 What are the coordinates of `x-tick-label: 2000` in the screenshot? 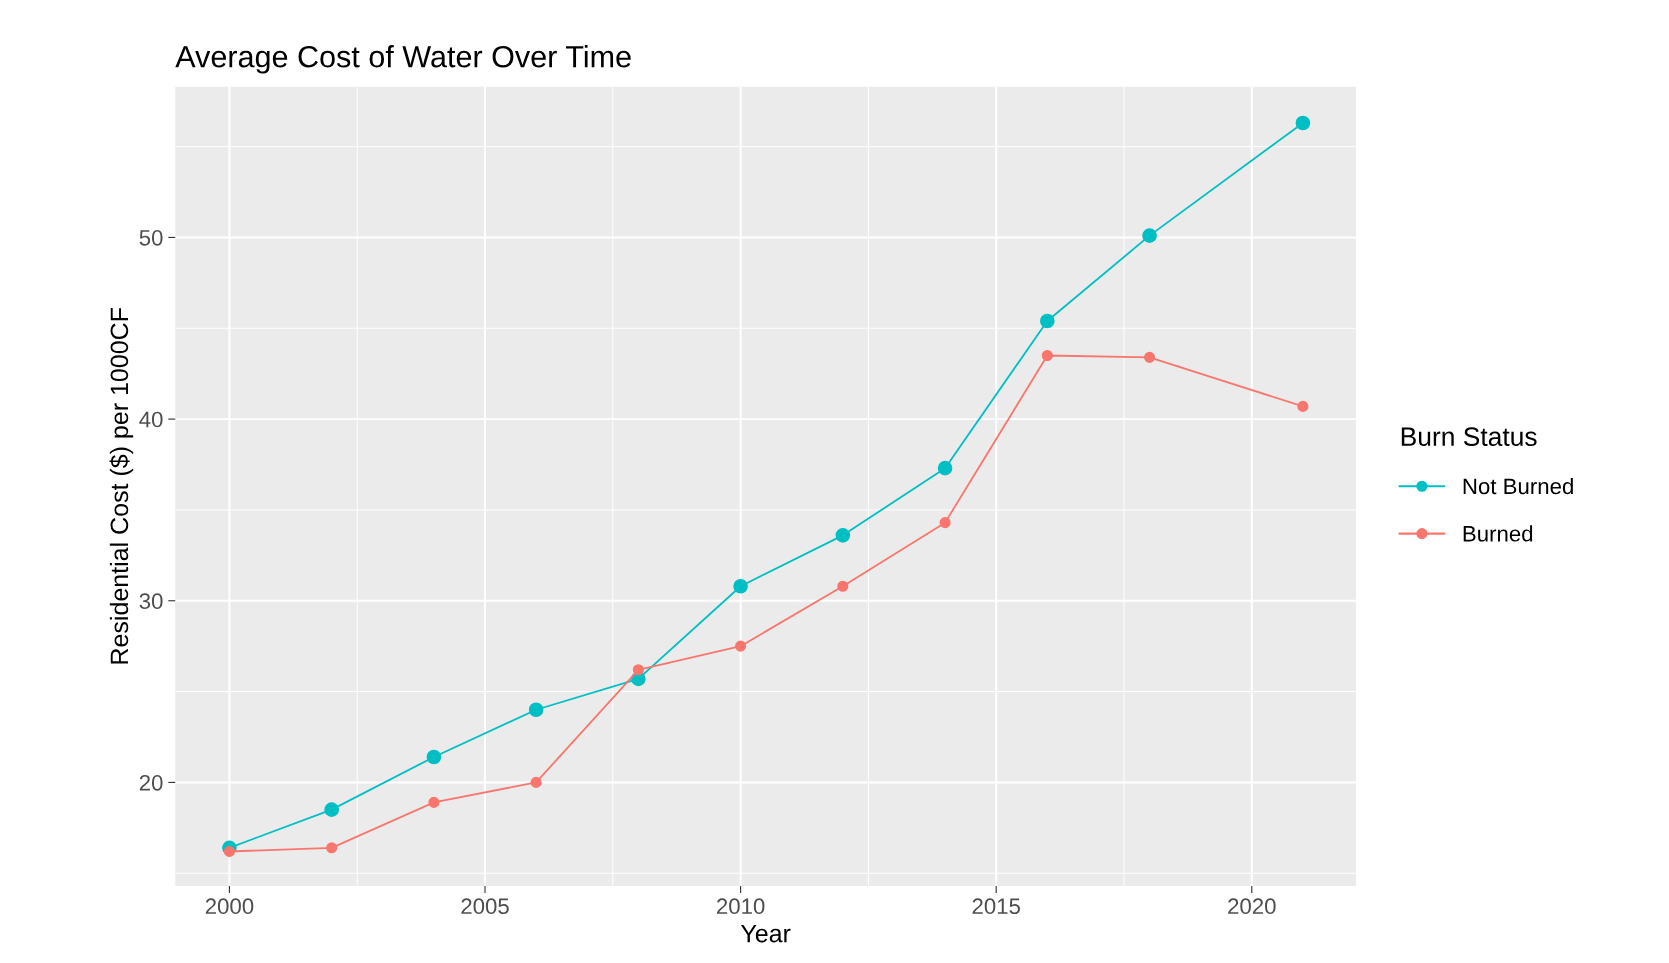 It's located at (229, 906).